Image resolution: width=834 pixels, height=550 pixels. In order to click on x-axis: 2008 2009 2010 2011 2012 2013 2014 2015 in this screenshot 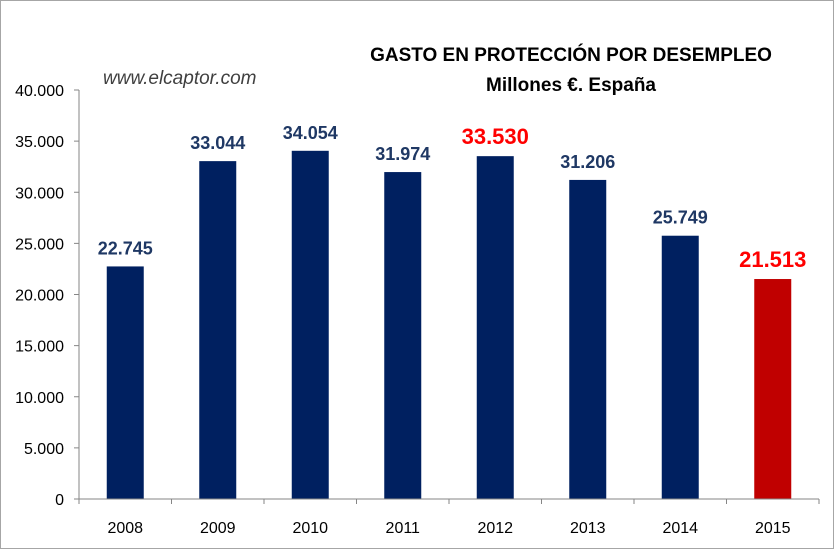, I will do `click(449, 517)`.